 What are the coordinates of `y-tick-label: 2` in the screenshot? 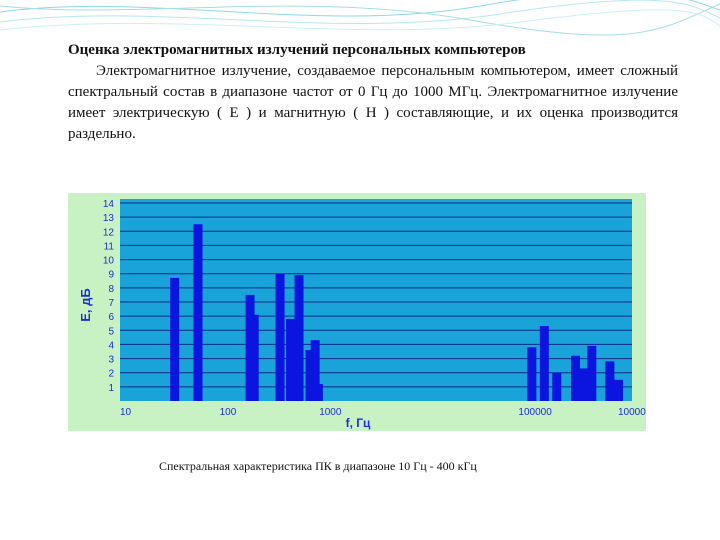 It's located at (111, 374).